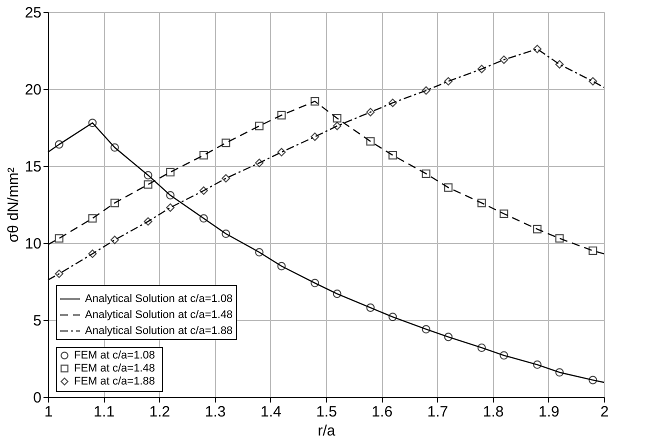 The image size is (646, 446). What do you see at coordinates (13, 205) in the screenshot?
I see `y-axis-title: σθ dN/mm²` at bounding box center [13, 205].